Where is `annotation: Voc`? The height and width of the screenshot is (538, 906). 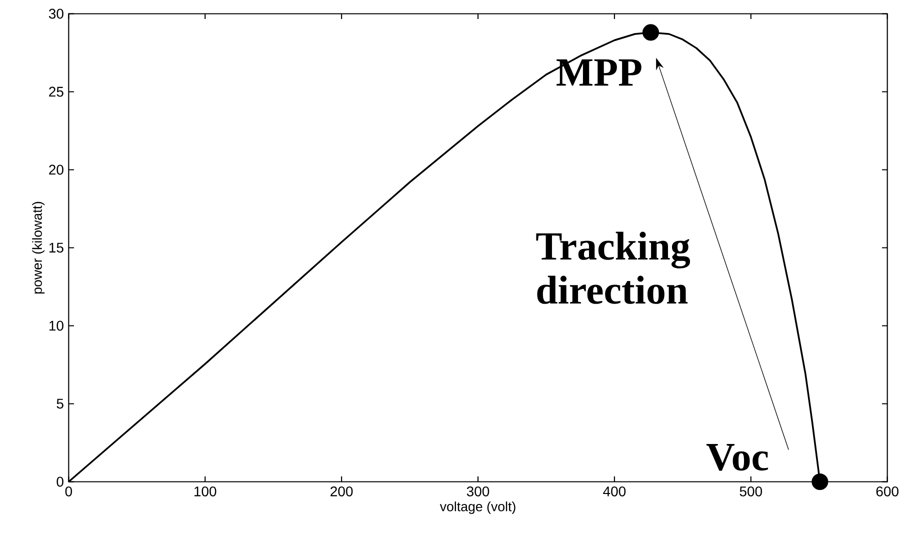 annotation: Voc is located at coordinates (737, 457).